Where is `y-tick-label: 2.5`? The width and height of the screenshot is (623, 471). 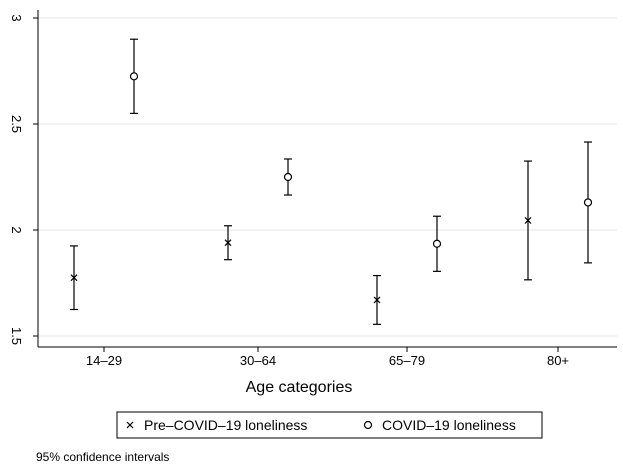
y-tick-label: 2.5 is located at coordinates (16, 124).